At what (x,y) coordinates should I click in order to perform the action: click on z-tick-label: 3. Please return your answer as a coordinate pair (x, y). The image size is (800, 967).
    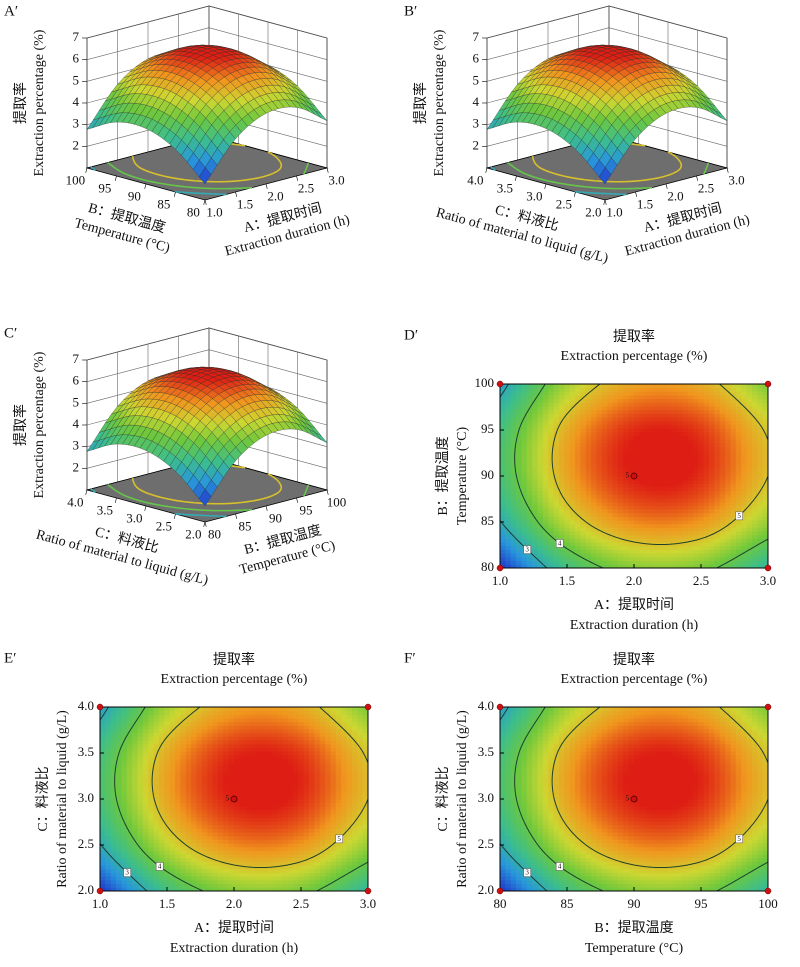
    Looking at the image, I should click on (76, 445).